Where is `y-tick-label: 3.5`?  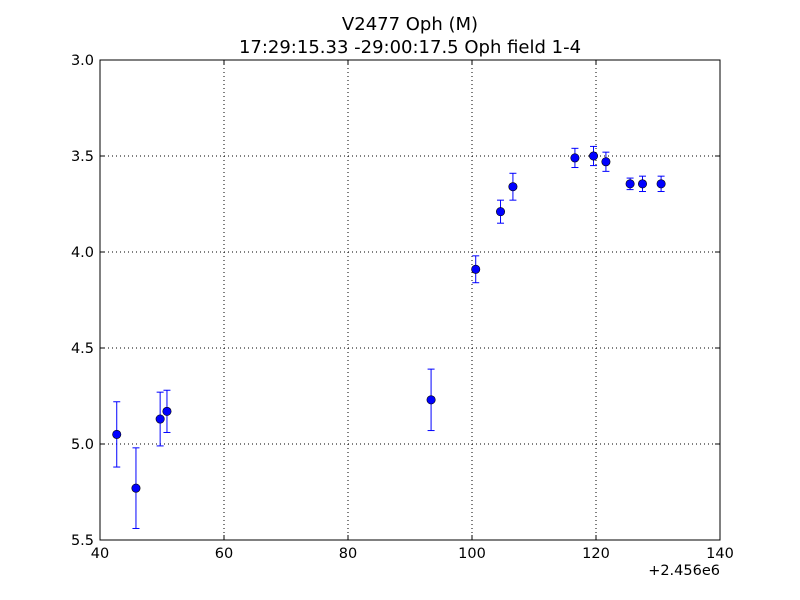 y-tick-label: 3.5 is located at coordinates (82, 157).